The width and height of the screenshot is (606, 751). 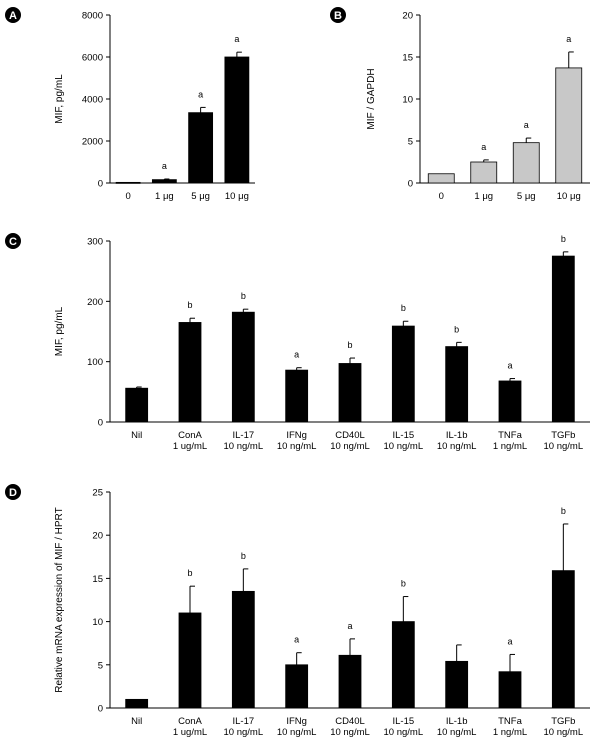 I want to click on x-tick-label: ConA, so click(x=190, y=435).